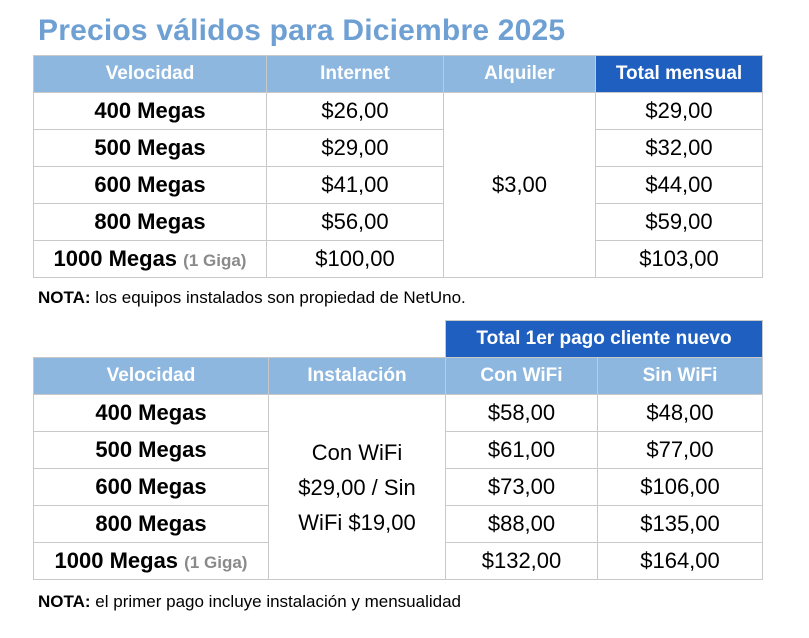  Describe the element at coordinates (679, 185) in the screenshot. I see `total-mensual-price: $44,00` at that location.